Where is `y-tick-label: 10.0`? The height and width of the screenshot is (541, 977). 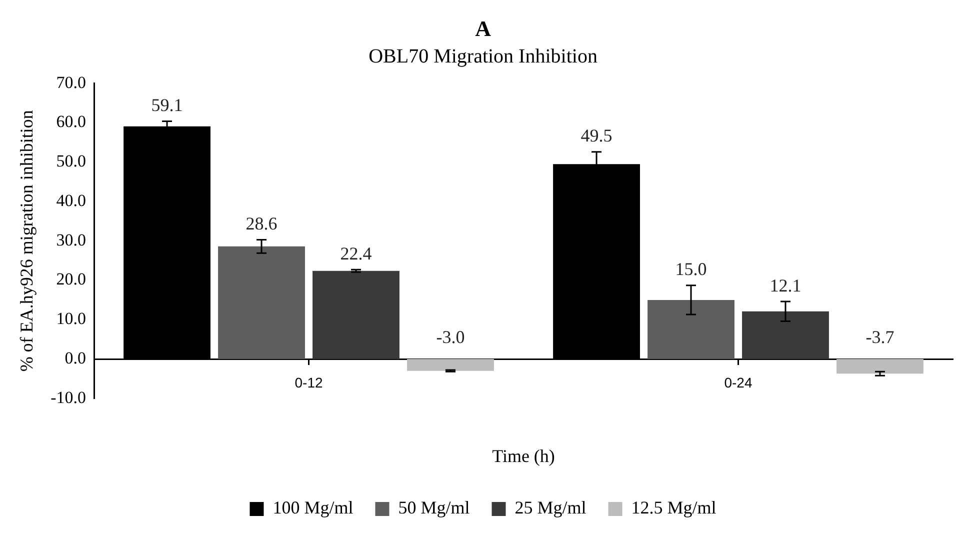 y-tick-label: 10.0 is located at coordinates (71, 318).